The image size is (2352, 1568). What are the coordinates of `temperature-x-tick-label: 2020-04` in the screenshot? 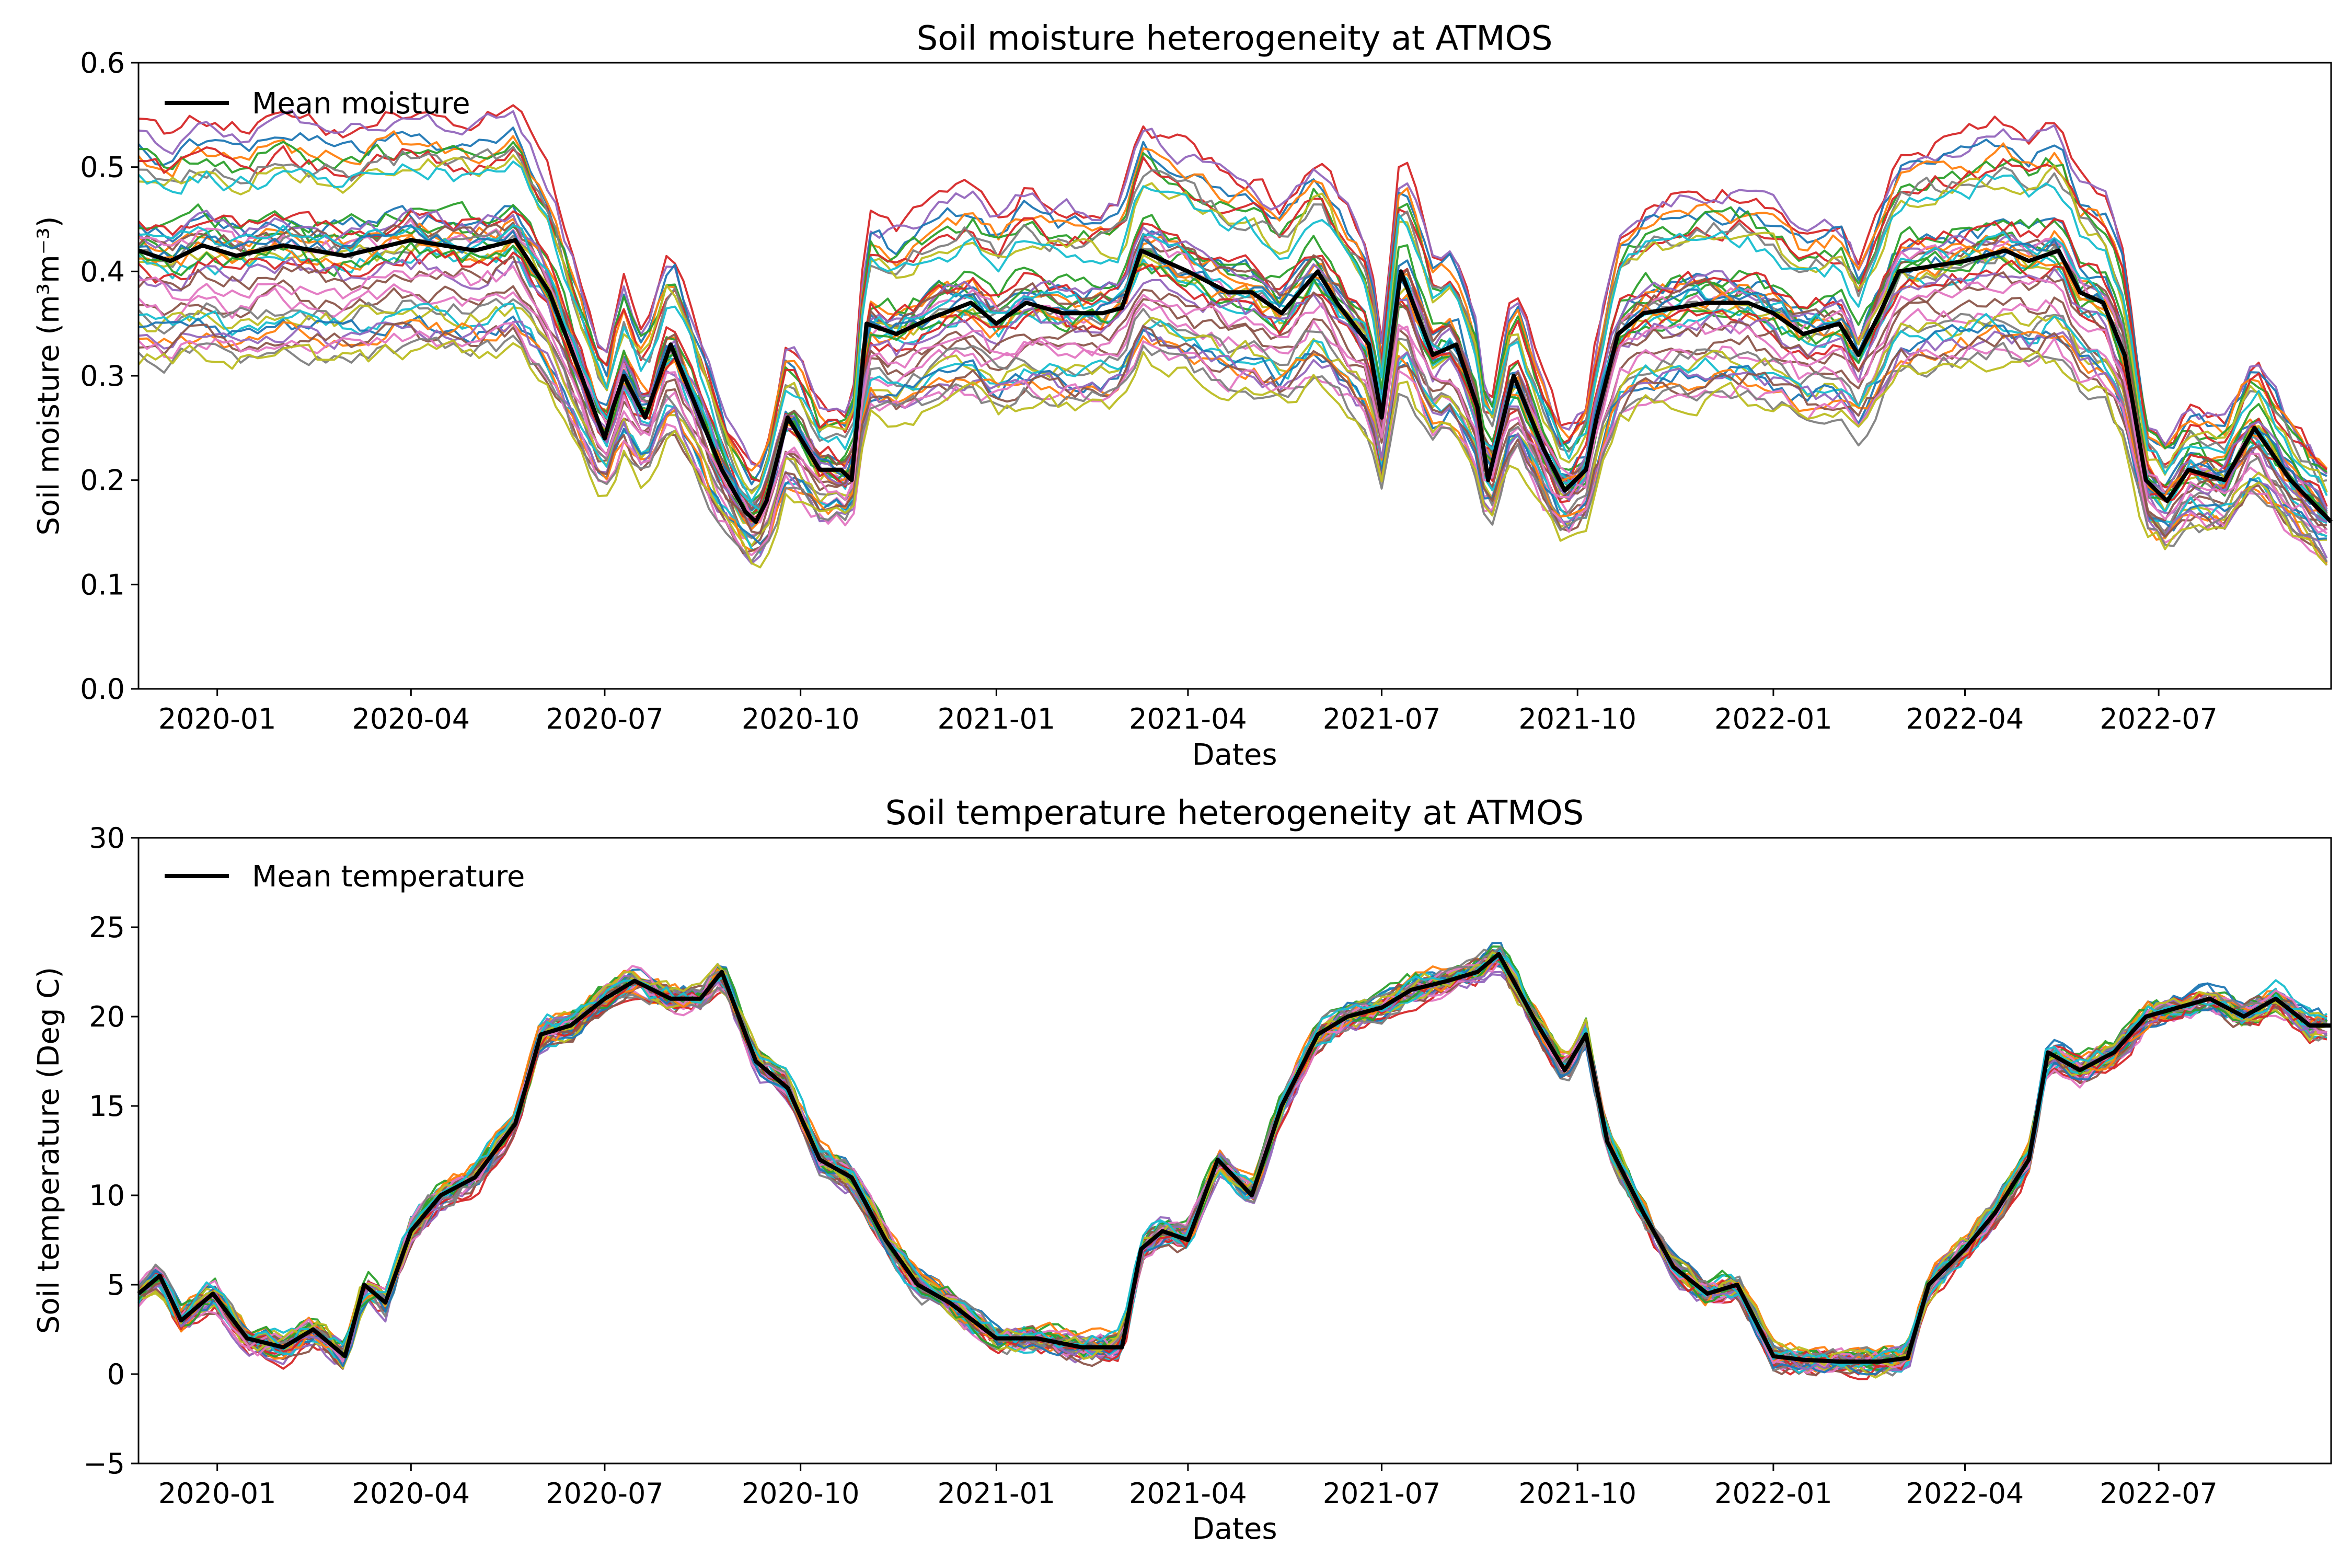 It's located at (411, 1493).